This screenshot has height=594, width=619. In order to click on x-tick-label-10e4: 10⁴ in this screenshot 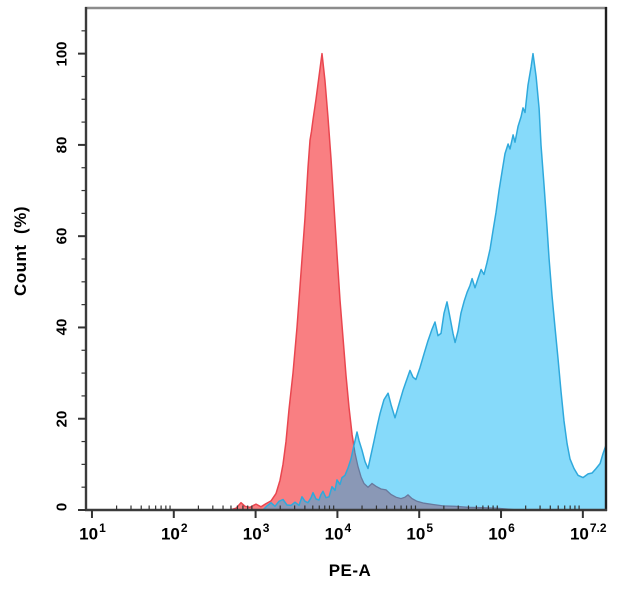, I will do `click(338, 532)`.